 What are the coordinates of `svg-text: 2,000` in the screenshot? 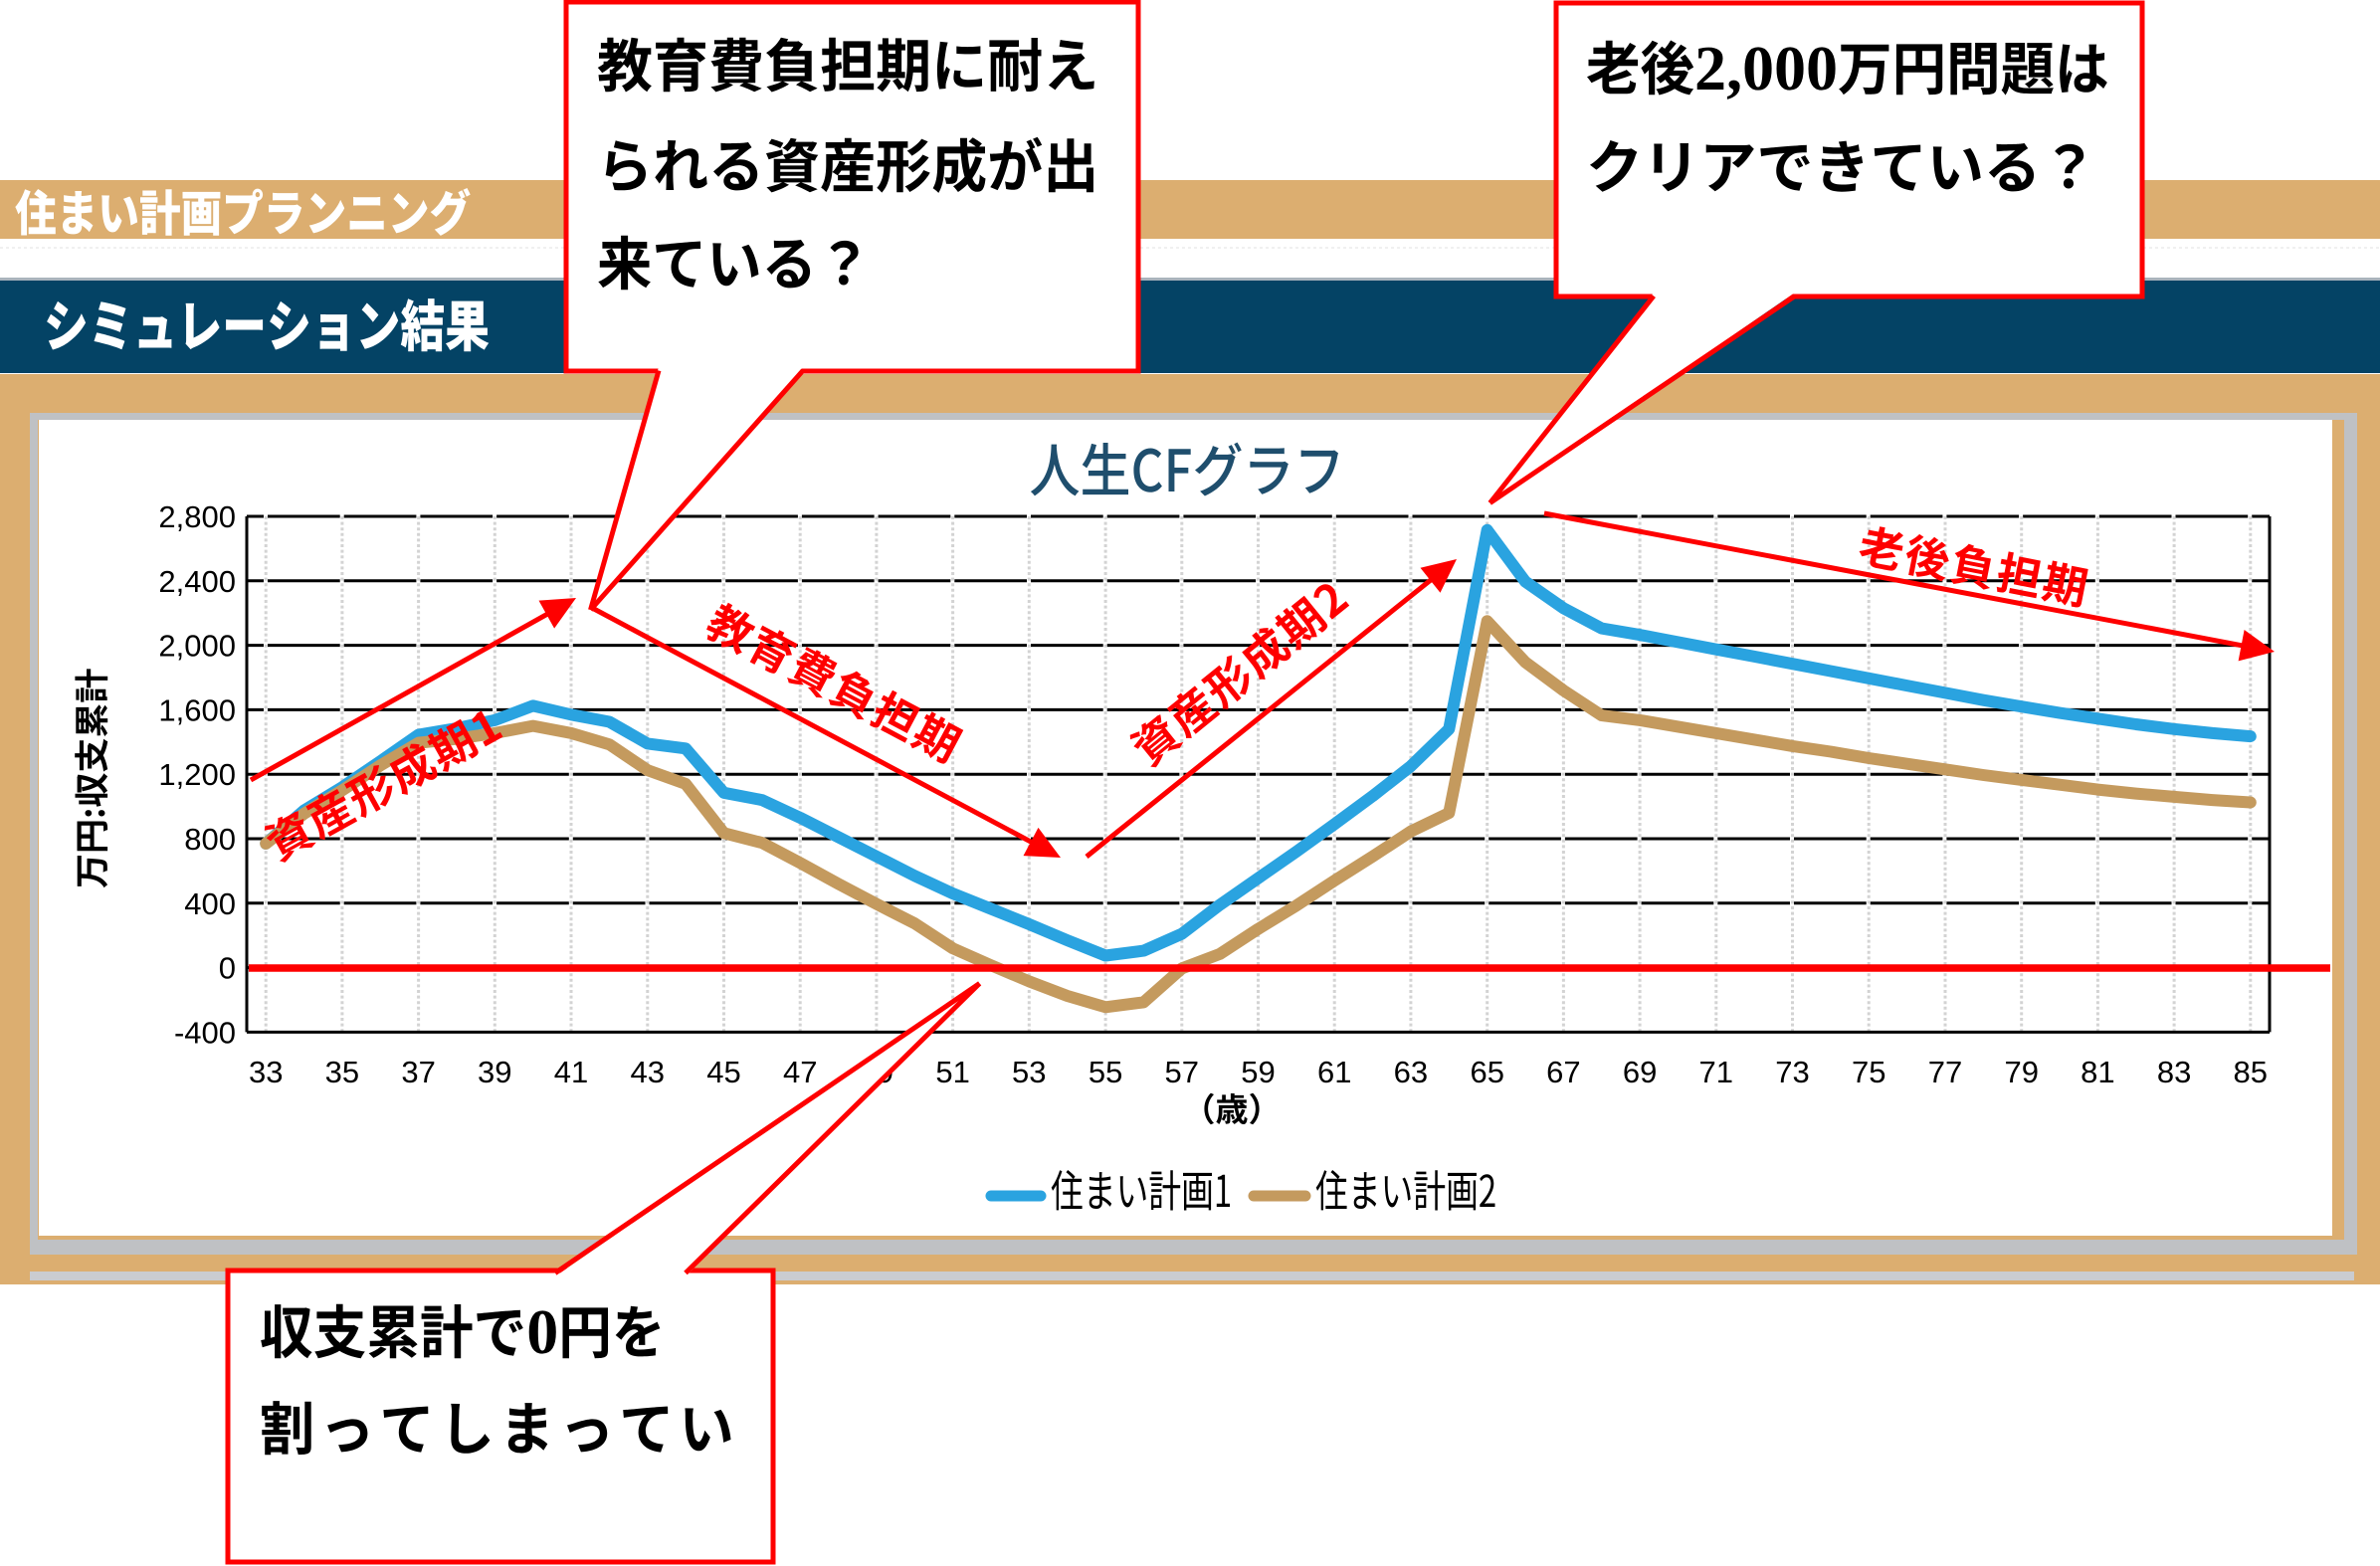 It's located at (197, 646).